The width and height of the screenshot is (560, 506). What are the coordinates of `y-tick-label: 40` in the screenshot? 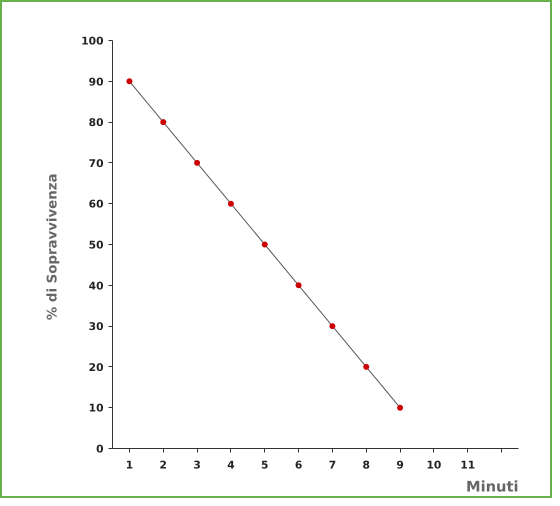 It's located at (96, 285).